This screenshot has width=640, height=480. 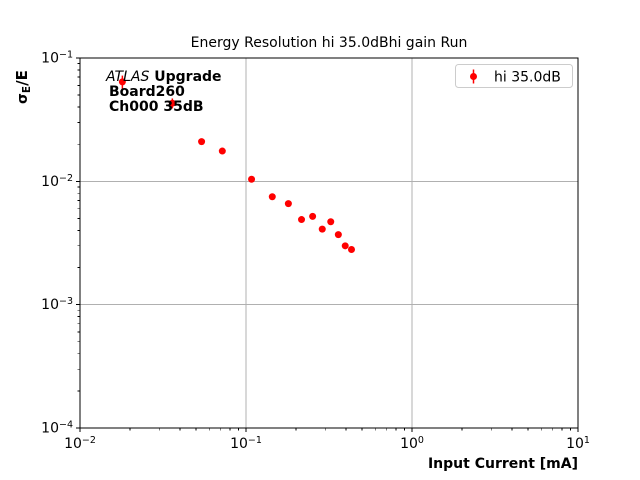 I want to click on x-axis-label: Input Current [mA], so click(x=503, y=464).